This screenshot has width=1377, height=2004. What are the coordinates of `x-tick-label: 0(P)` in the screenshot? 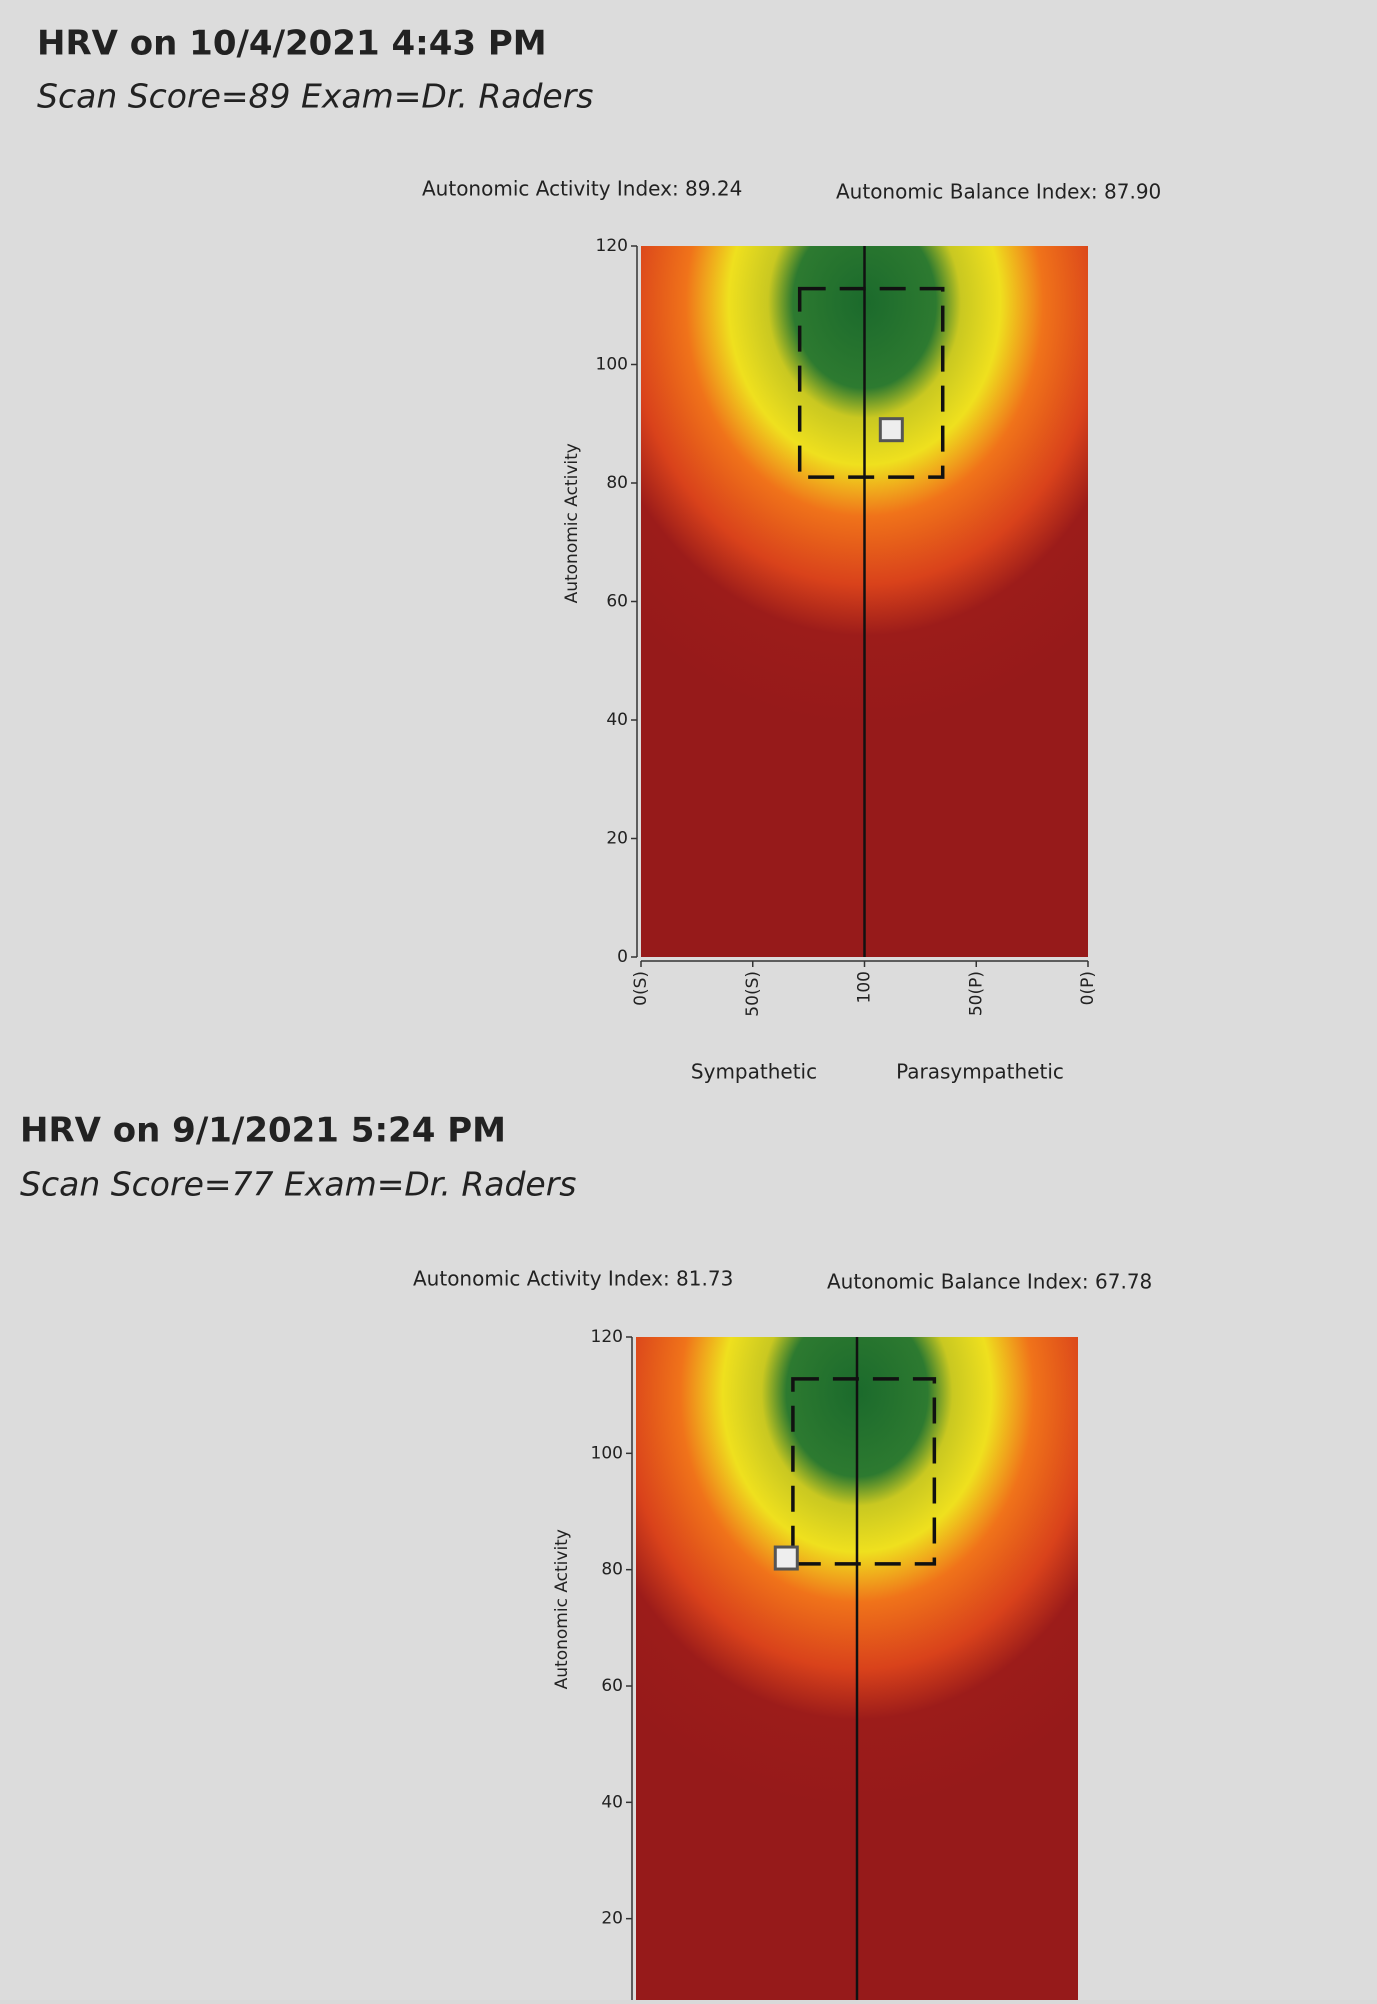 It's located at (1088, 988).